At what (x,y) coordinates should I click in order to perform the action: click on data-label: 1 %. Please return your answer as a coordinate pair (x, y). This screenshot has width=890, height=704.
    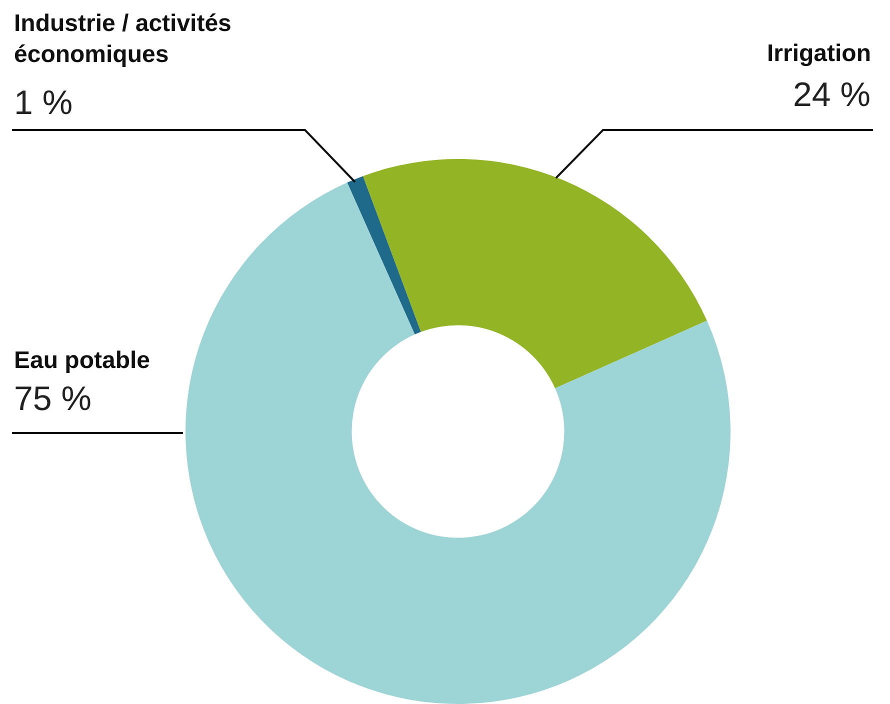
    Looking at the image, I should click on (43, 103).